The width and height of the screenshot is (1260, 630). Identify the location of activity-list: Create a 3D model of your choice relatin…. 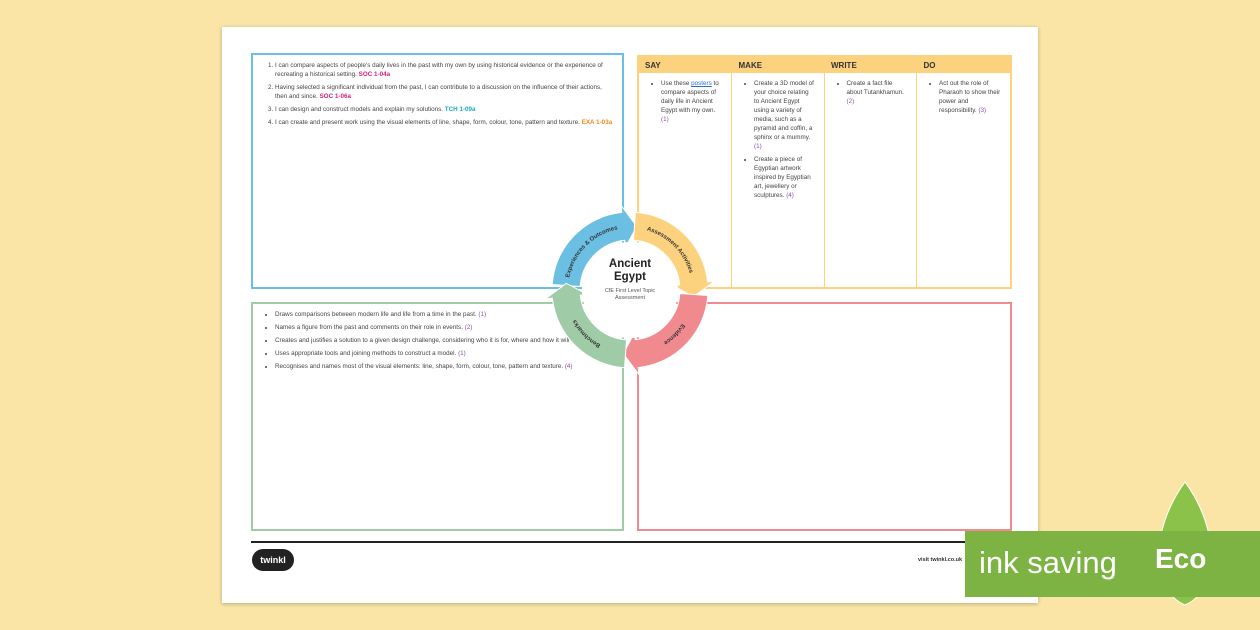
(778, 136).